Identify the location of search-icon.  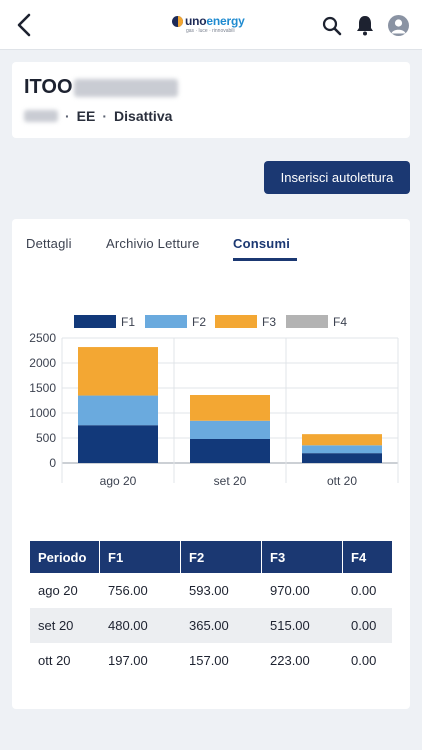
(332, 26).